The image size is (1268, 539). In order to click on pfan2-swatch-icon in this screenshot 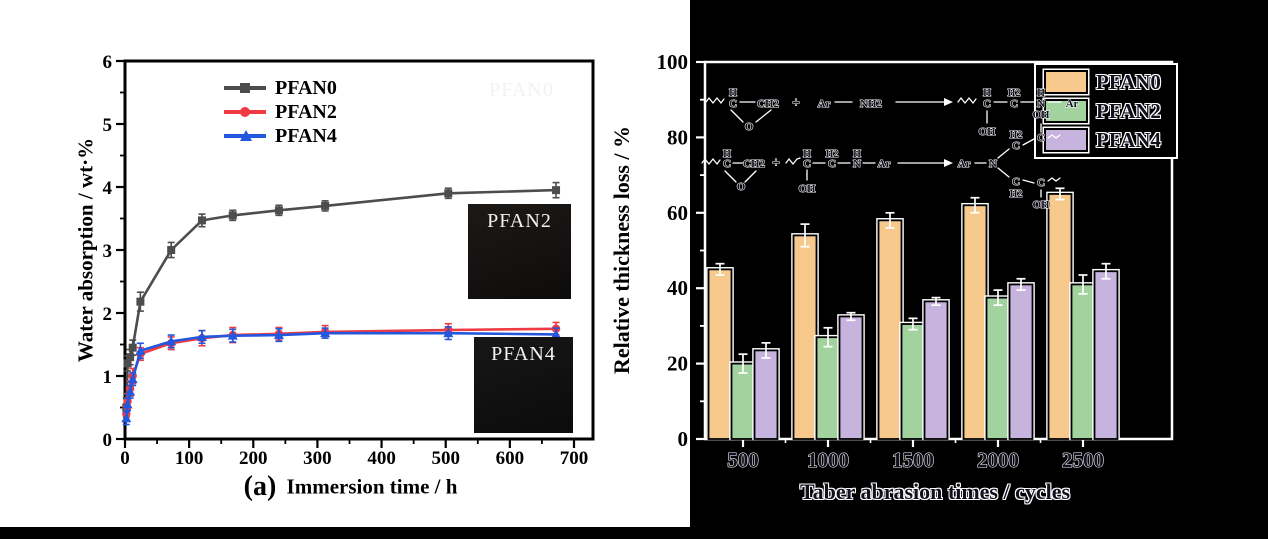, I will do `click(1066, 111)`.